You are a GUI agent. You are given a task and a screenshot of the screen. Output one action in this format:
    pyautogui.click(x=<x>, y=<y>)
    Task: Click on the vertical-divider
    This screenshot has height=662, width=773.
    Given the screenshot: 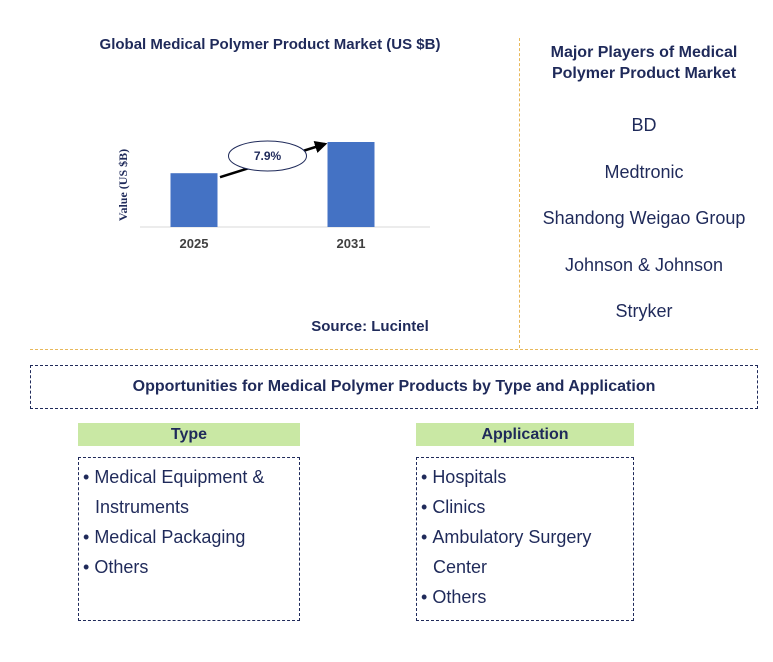 What is the action you would take?
    pyautogui.click(x=519, y=193)
    